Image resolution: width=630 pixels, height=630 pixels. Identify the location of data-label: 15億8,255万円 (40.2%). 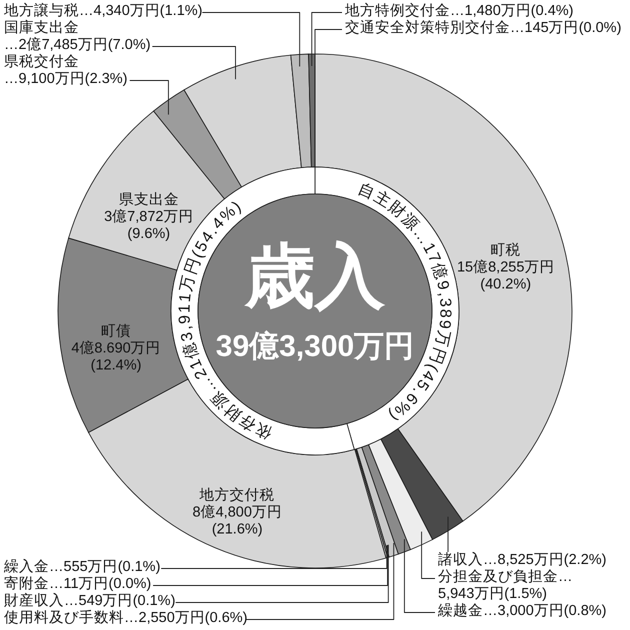
(505, 275).